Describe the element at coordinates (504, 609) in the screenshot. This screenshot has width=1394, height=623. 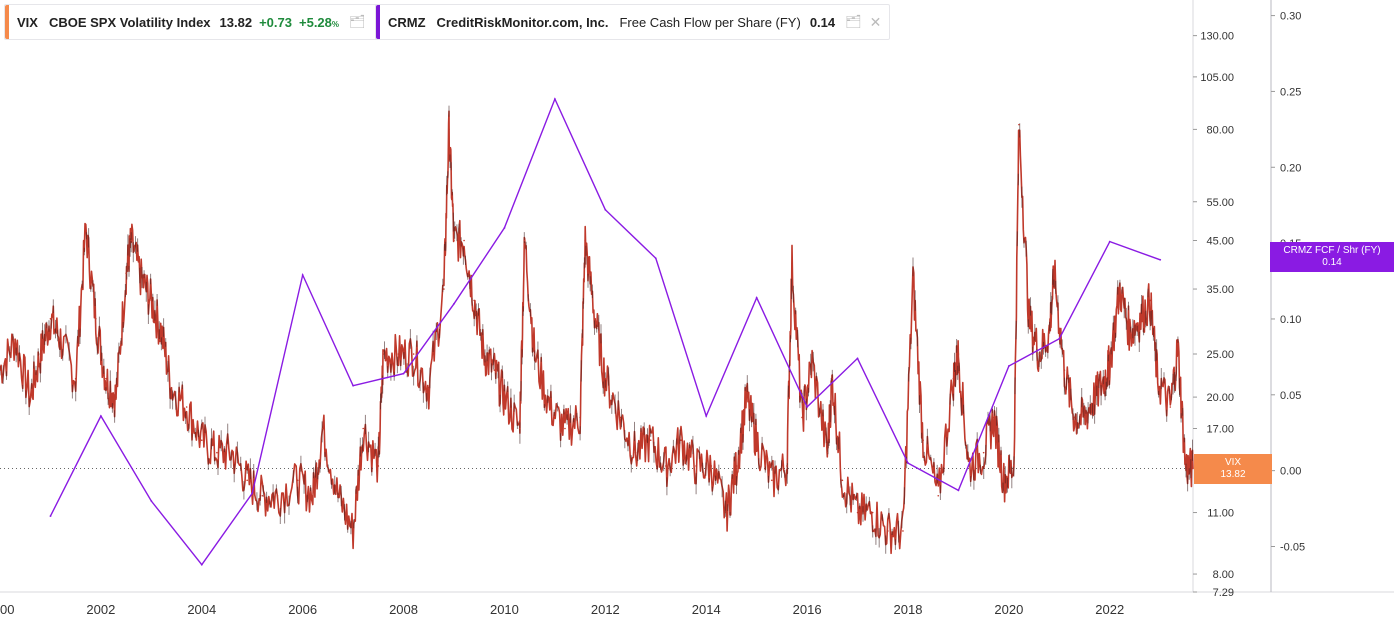
I see `x-tick-label: 2010` at that location.